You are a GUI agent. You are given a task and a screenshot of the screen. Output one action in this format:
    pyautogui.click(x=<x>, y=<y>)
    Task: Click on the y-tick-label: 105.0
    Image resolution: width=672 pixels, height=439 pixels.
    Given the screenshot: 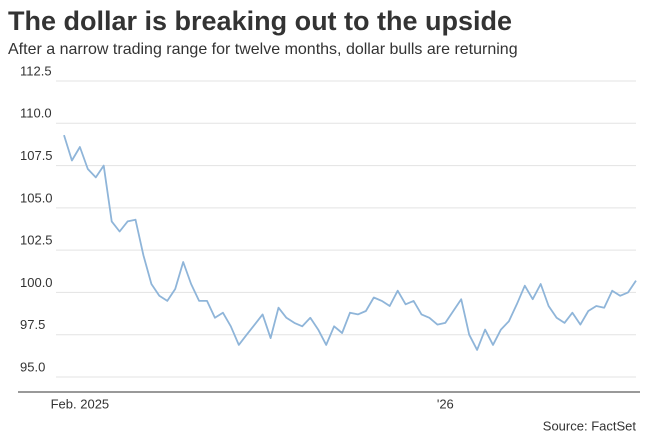 What is the action you would take?
    pyautogui.click(x=36, y=197)
    